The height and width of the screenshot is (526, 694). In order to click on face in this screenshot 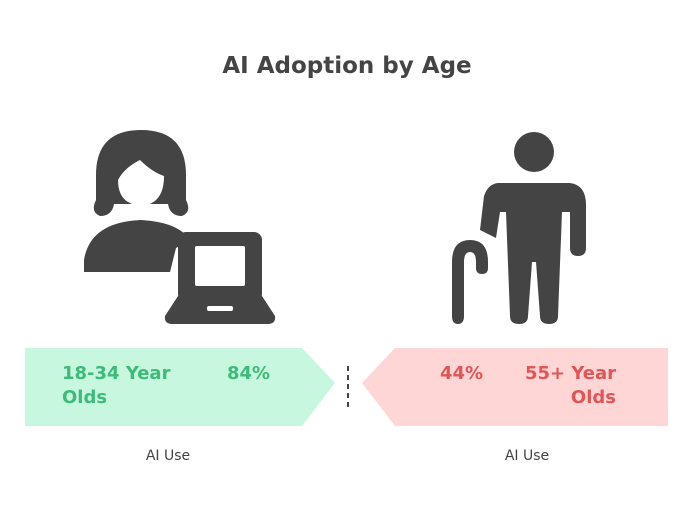, I will do `click(141, 183)`.